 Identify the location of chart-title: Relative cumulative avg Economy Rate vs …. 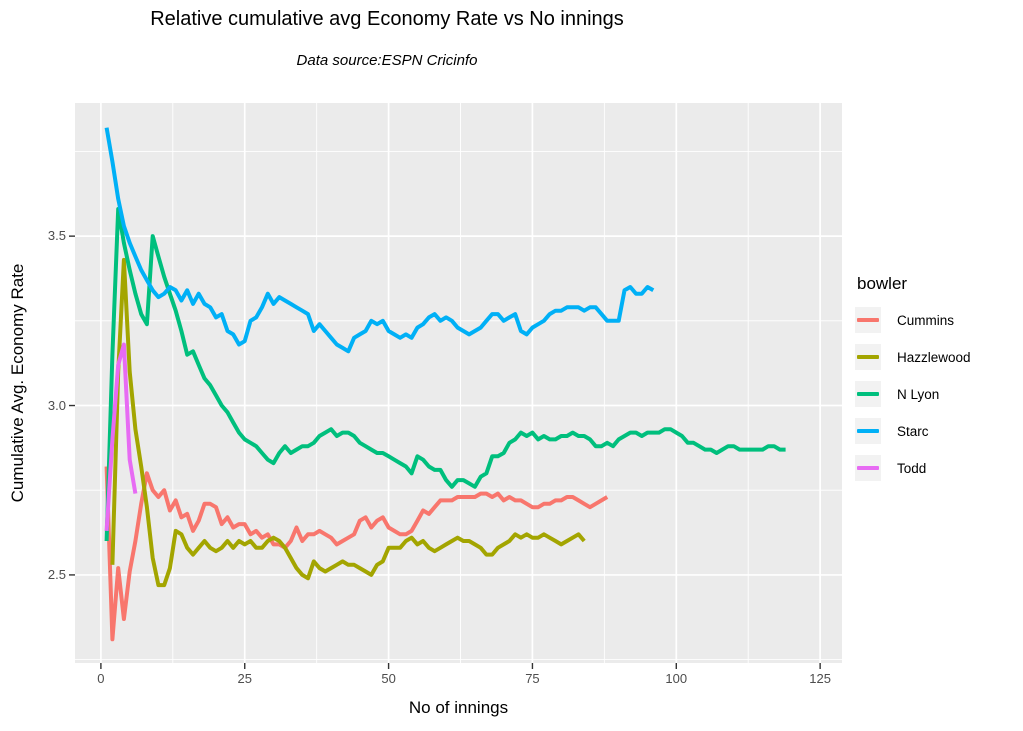
(387, 19).